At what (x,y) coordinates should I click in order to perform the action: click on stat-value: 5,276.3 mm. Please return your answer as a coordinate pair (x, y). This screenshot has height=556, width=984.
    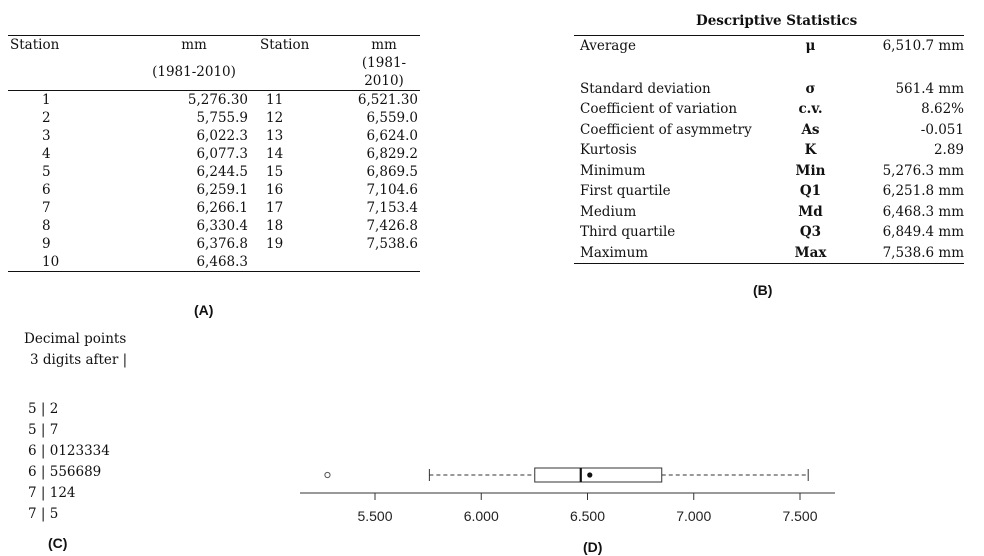
    Looking at the image, I should click on (923, 170).